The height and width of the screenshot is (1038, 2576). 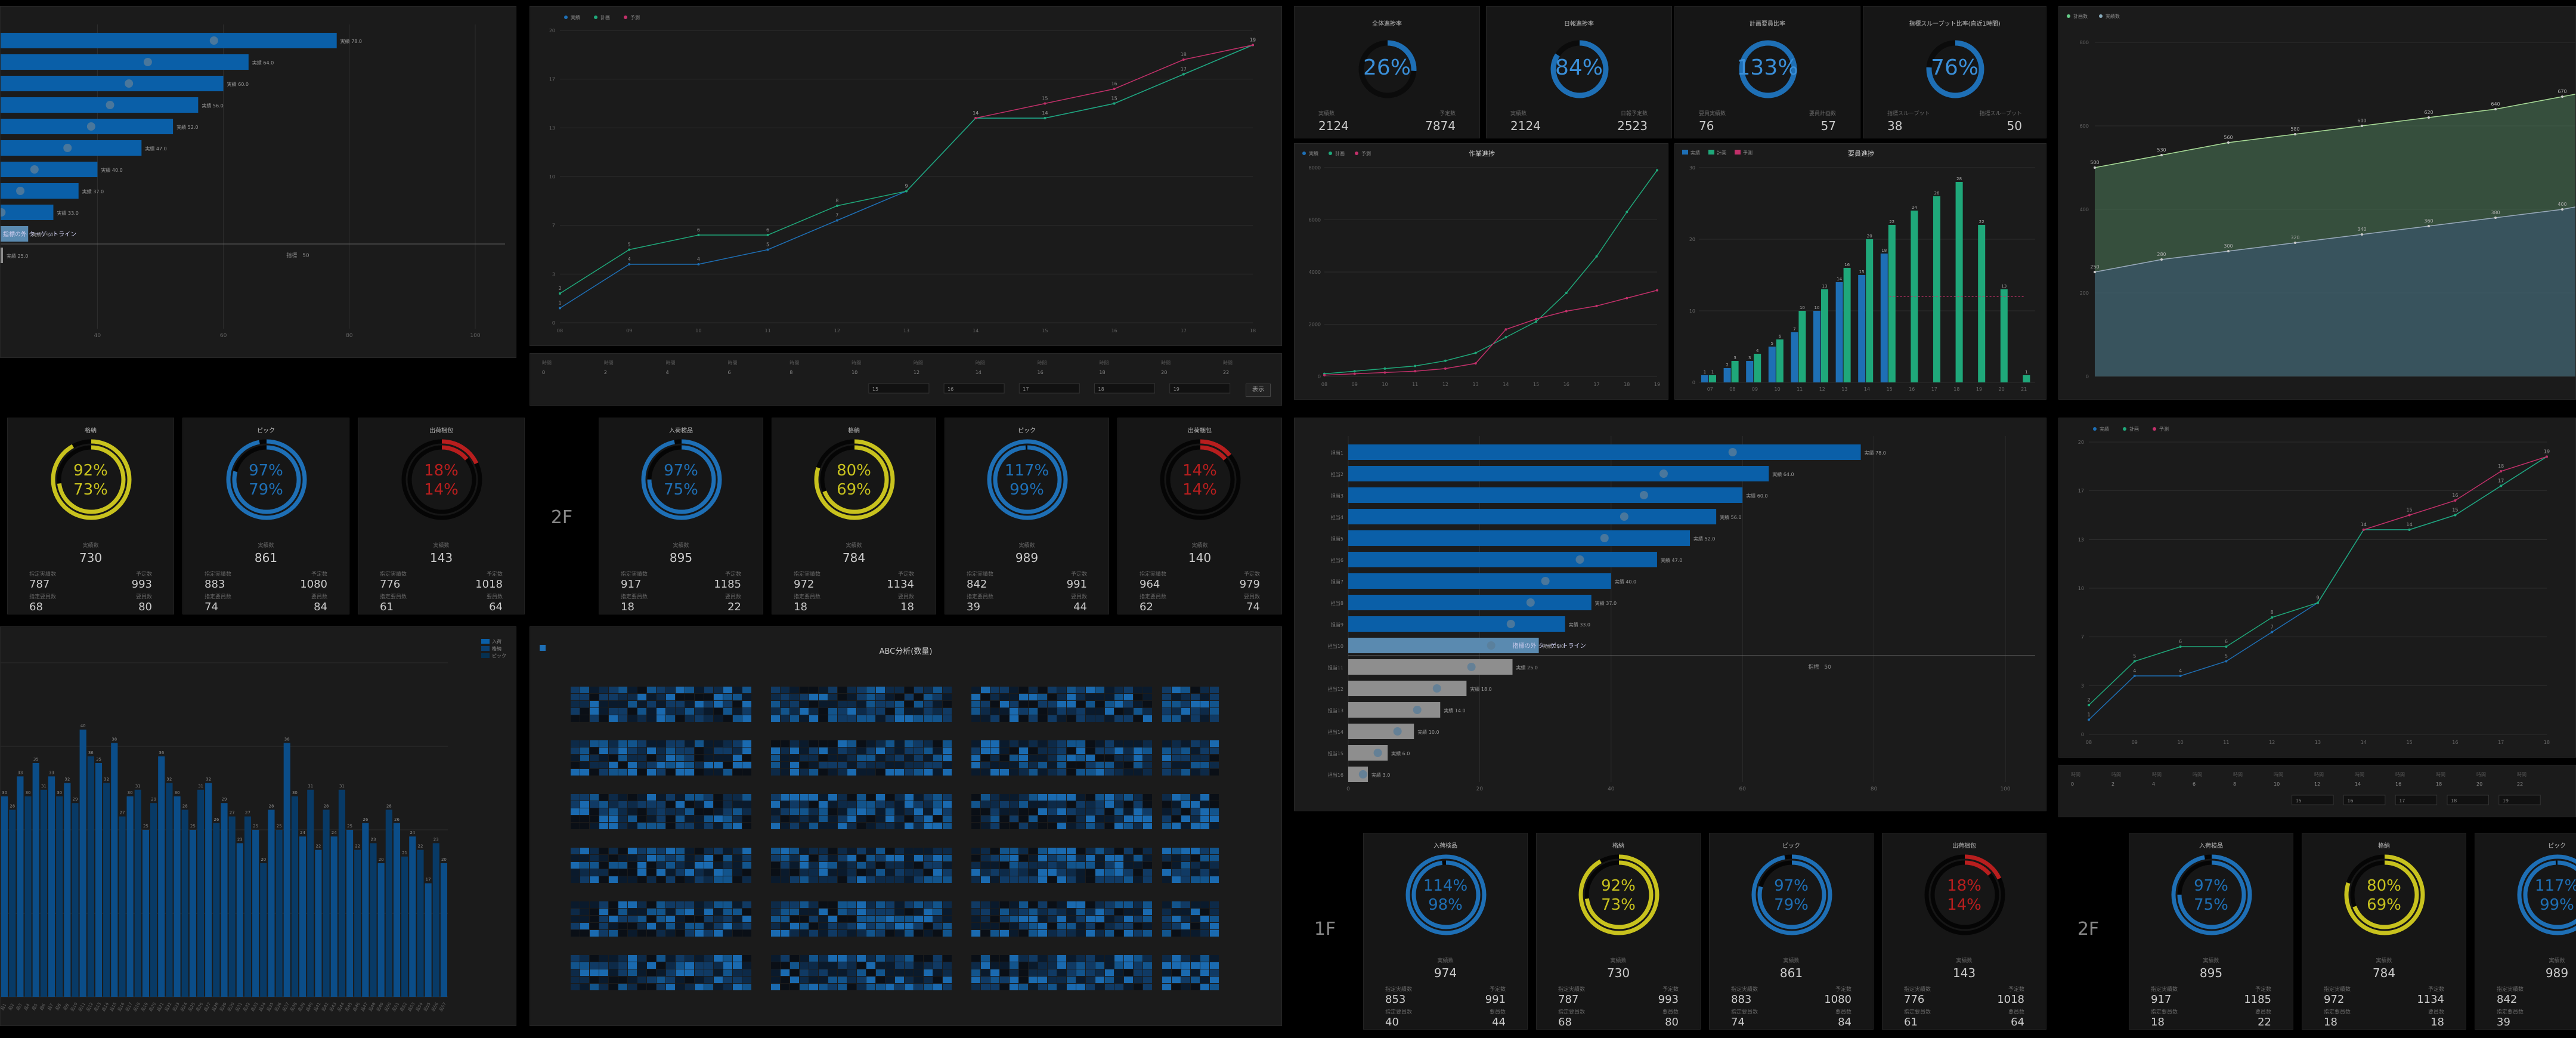 What do you see at coordinates (67, 779) in the screenshot?
I see `bar-label: 32` at bounding box center [67, 779].